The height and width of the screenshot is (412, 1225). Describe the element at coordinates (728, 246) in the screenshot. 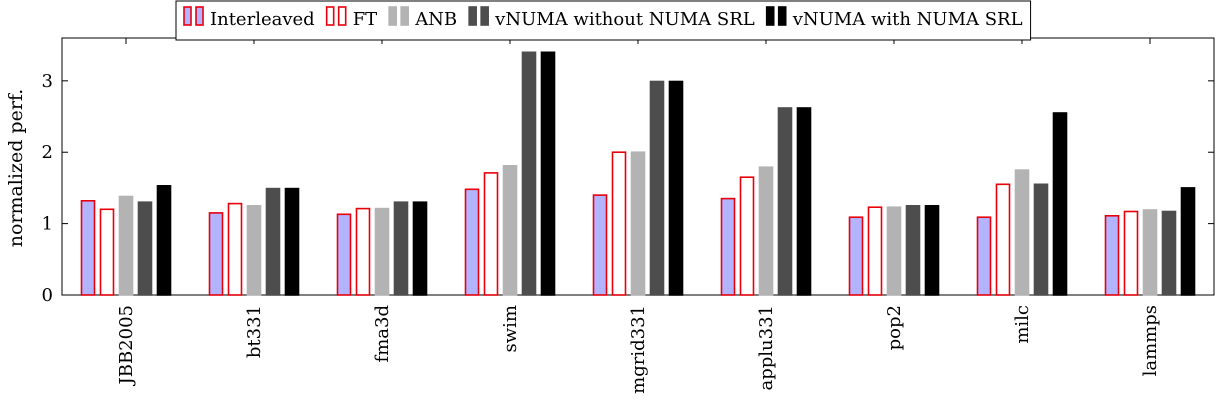

I see `bar-interleaved-applu331` at that location.